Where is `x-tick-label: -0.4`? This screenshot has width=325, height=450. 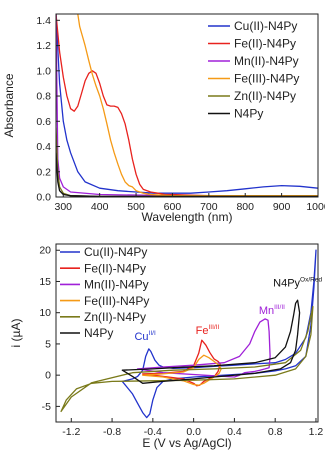 x-tick-label: -0.4 is located at coordinates (153, 432).